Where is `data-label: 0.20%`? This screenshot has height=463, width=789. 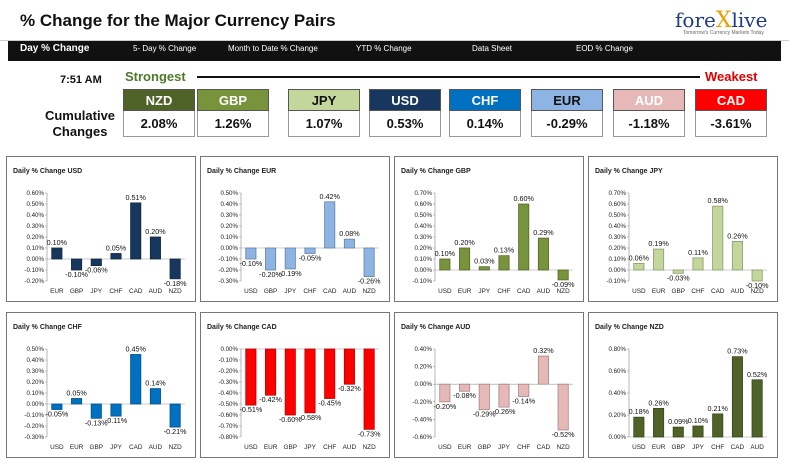
data-label: 0.20% is located at coordinates (464, 242).